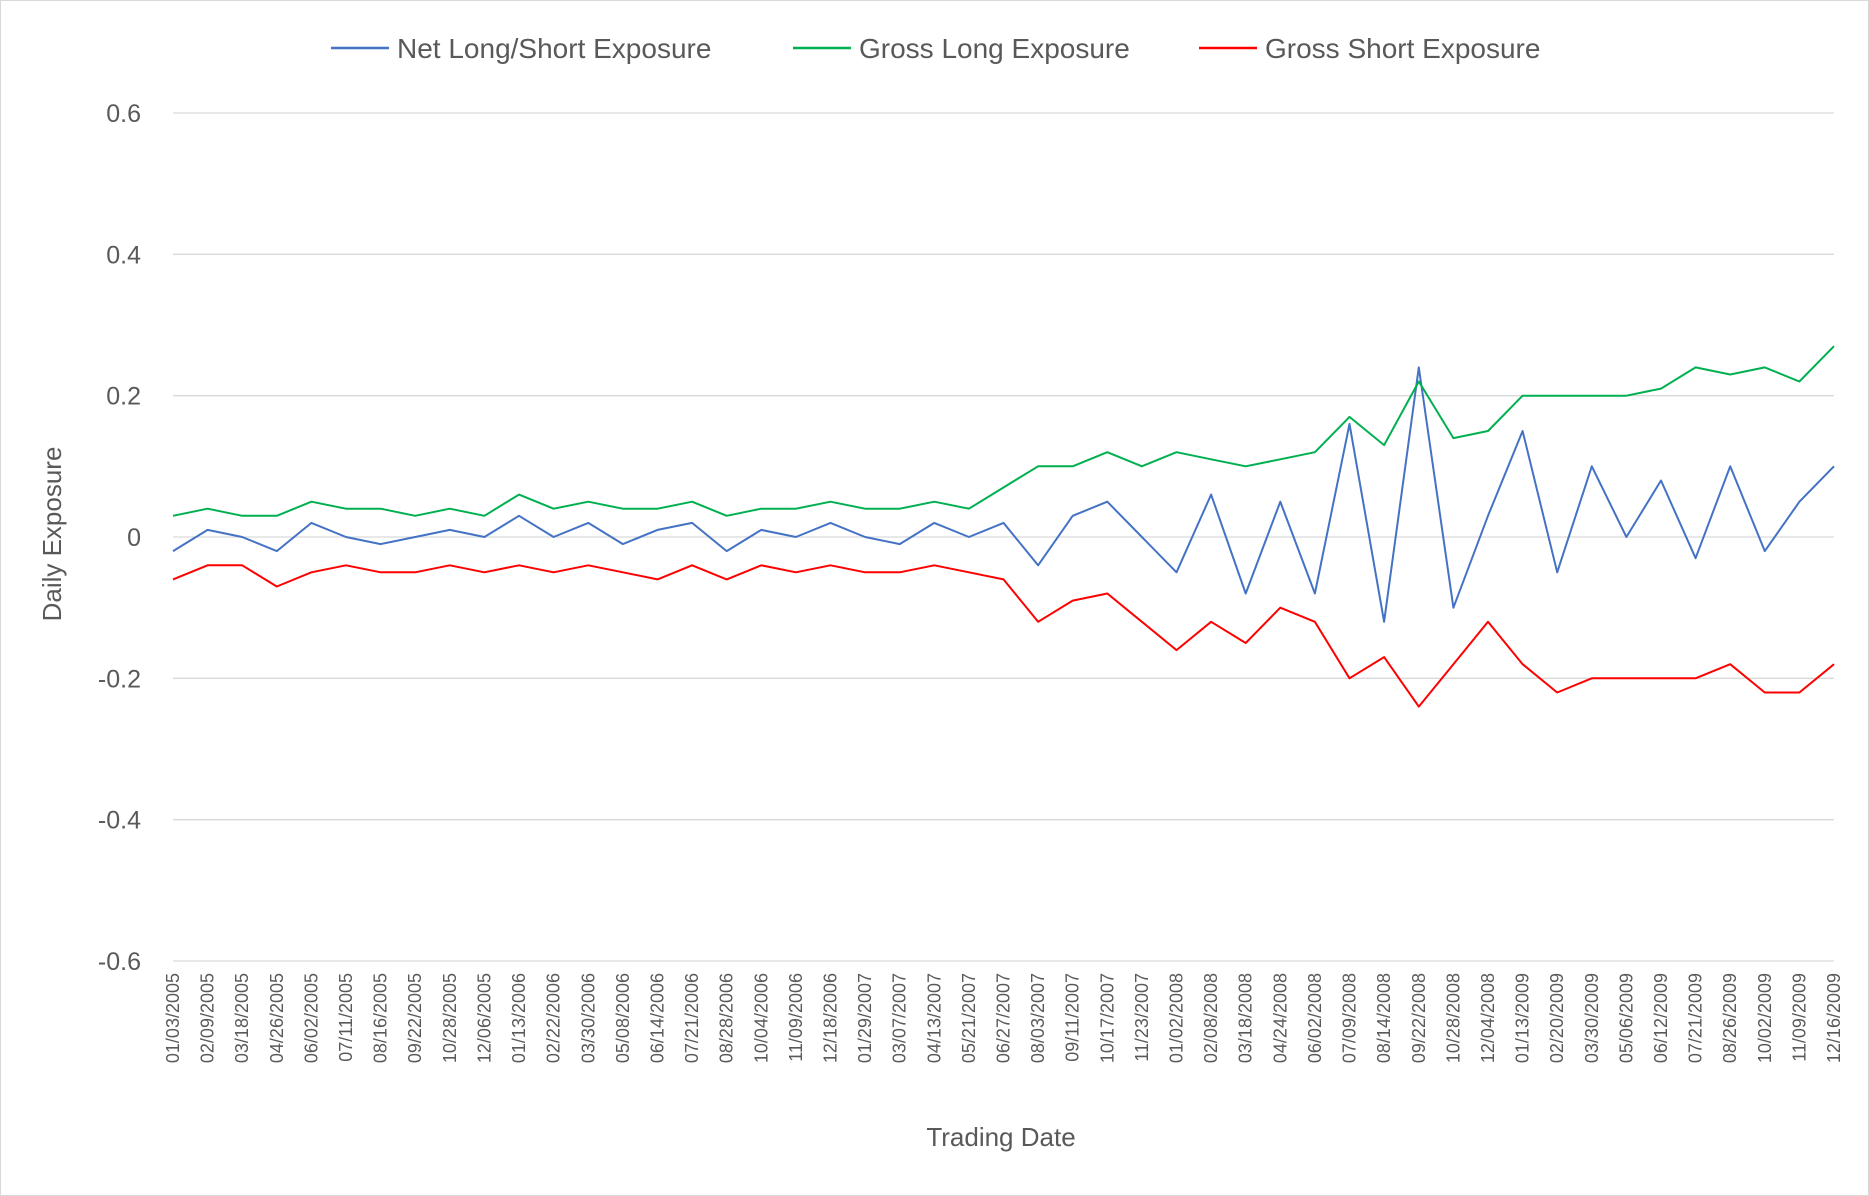  I want to click on x-tick-label: 10/17/2007, so click(1107, 1018).